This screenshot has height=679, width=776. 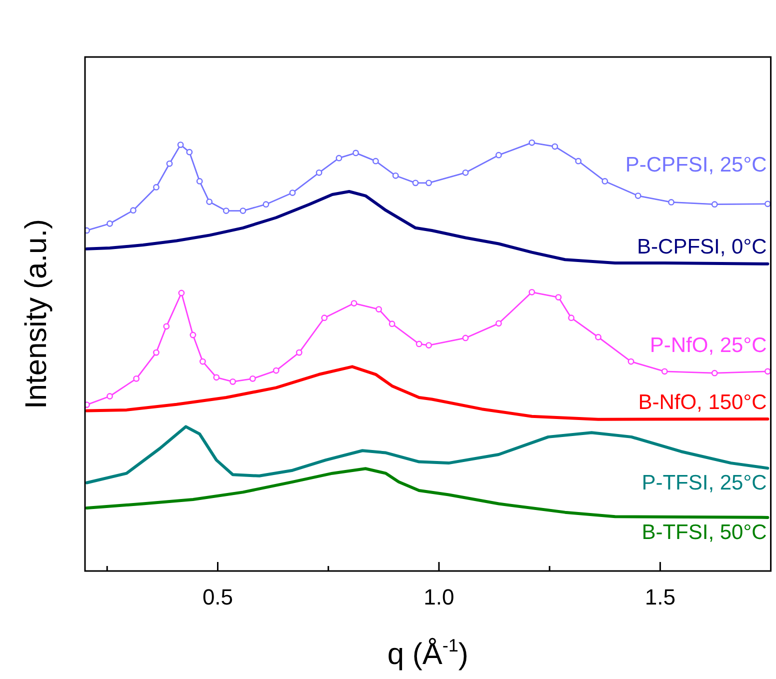 What do you see at coordinates (704, 532) in the screenshot?
I see `series-label: B-TFSI, 50°C` at bounding box center [704, 532].